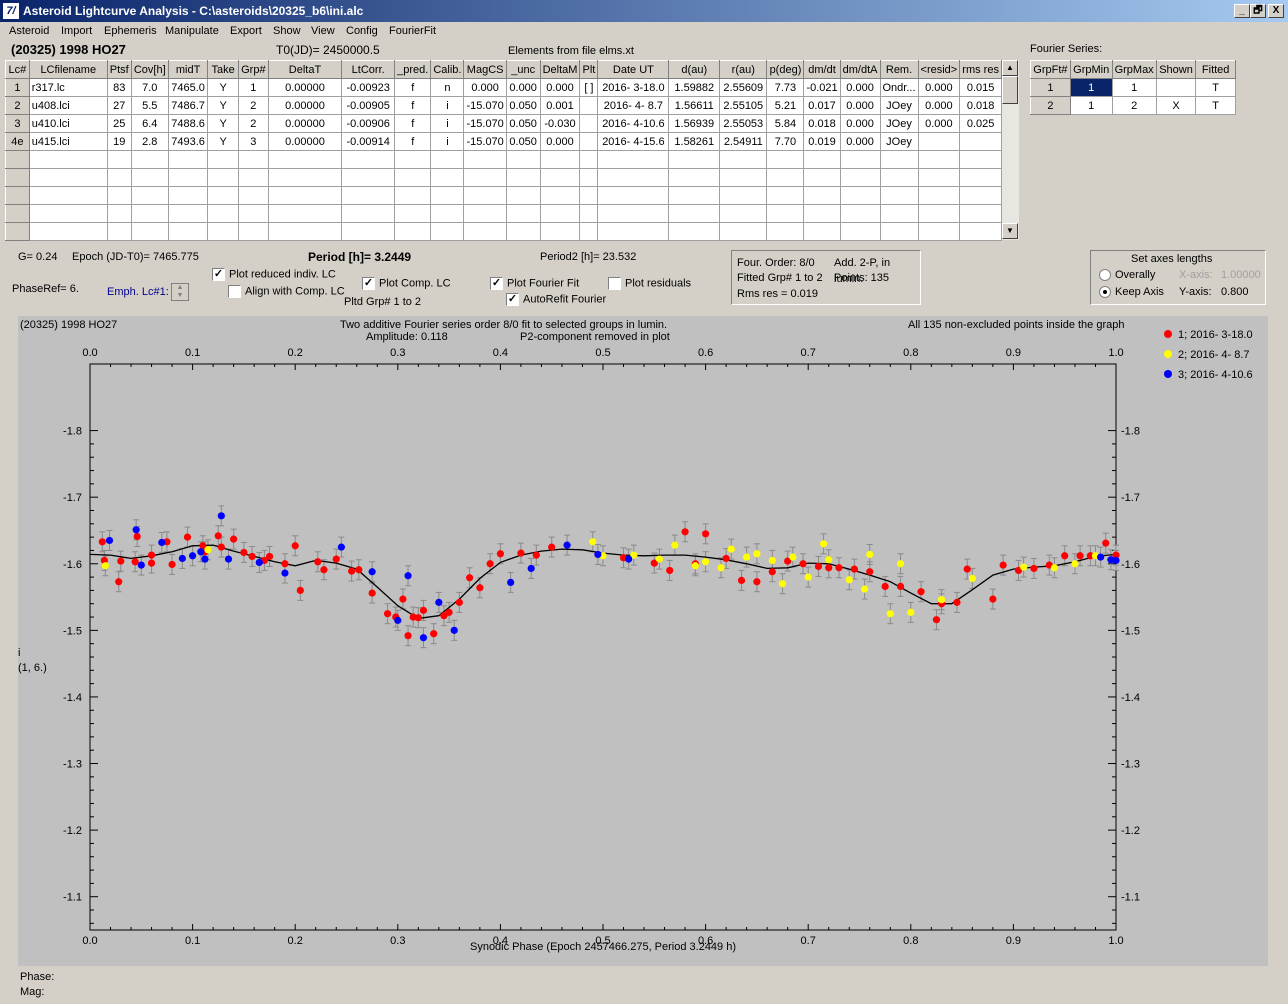  I want to click on lc-col-header: _unc, so click(523, 69).